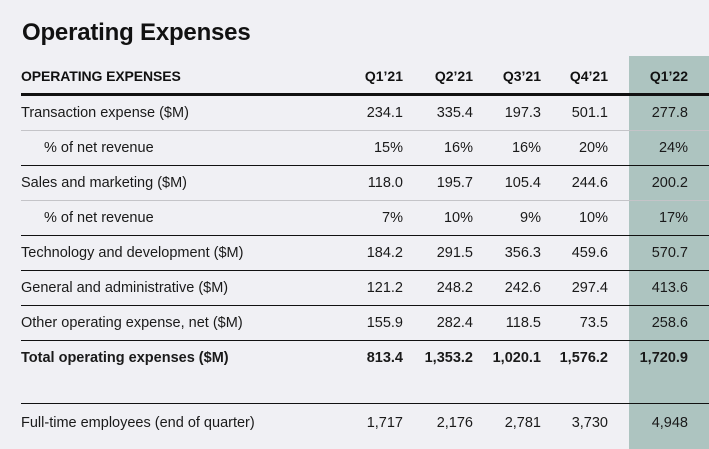  I want to click on cell-q1-22: 4,948, so click(669, 423).